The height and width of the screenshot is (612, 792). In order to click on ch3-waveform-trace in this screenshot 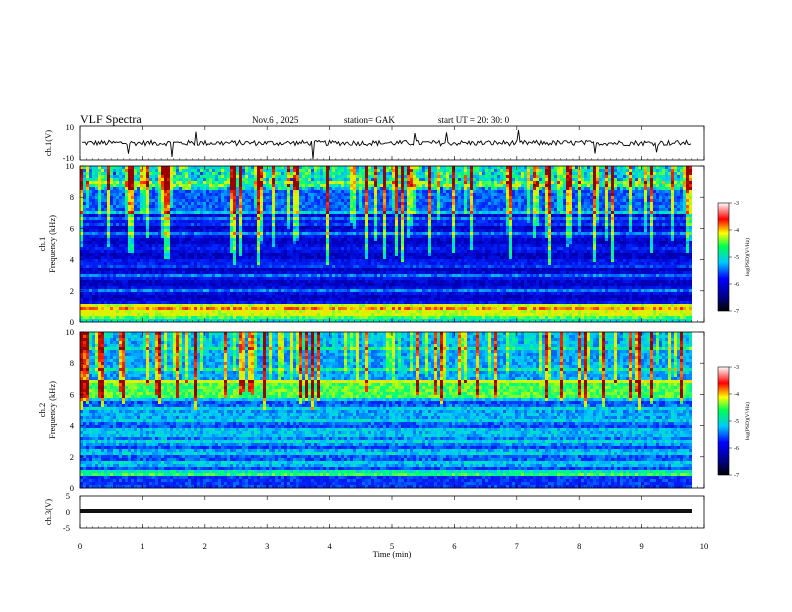, I will do `click(386, 511)`.